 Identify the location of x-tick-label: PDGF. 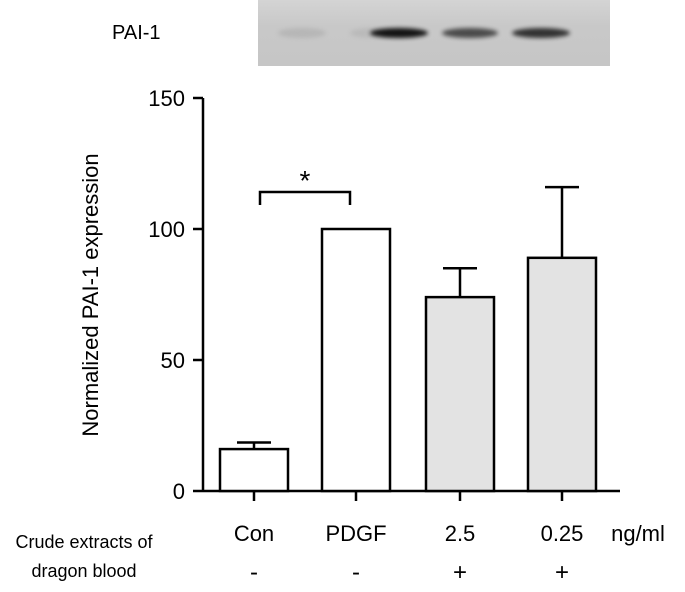
(355, 533).